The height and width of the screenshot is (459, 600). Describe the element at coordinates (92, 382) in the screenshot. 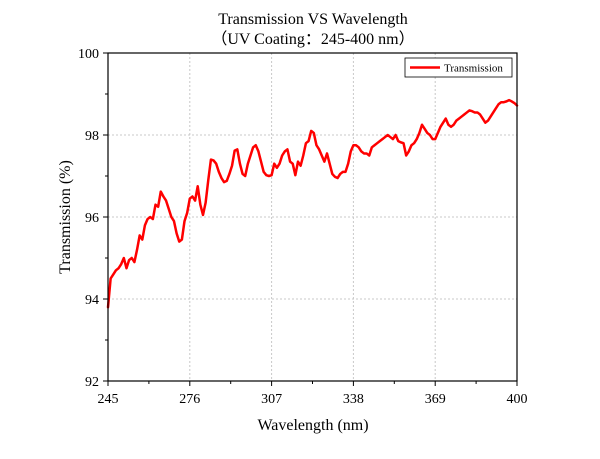

I see `y-tick-label: 92` at that location.